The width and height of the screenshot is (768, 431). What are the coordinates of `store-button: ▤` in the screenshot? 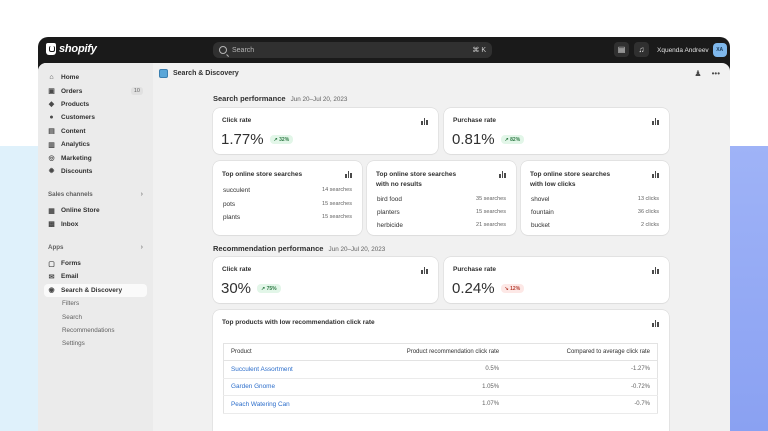 It's located at (621, 49).